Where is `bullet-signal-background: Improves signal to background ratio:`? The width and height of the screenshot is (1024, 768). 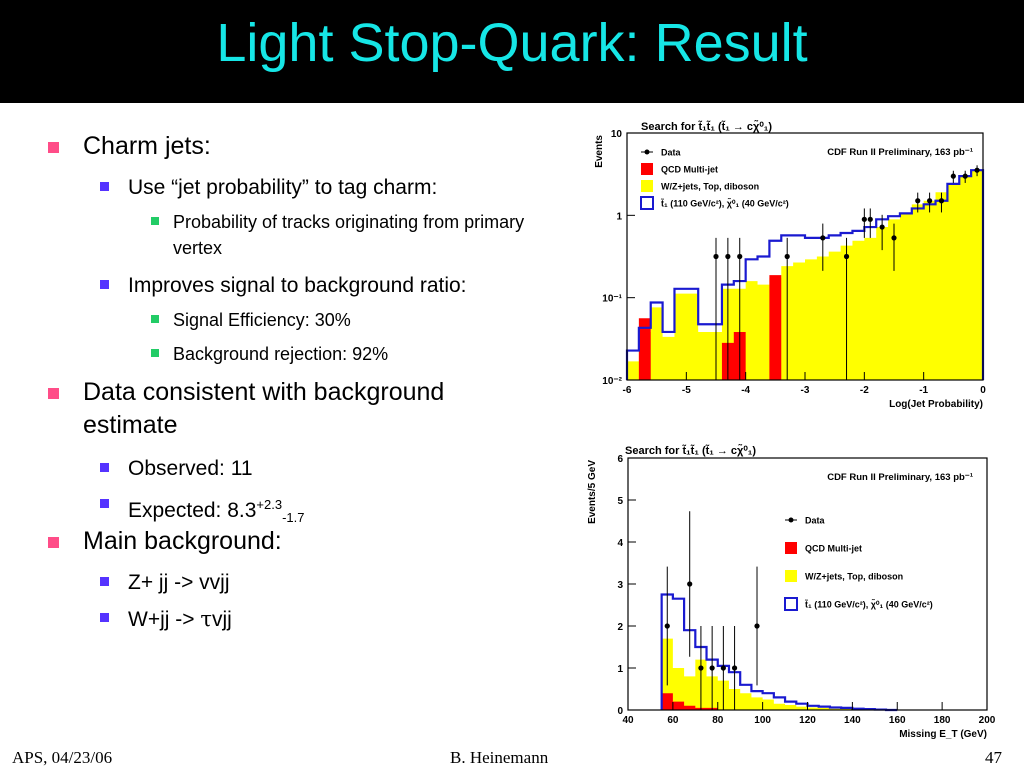
bullet-signal-background: Improves signal to background ratio: is located at coordinates (297, 285).